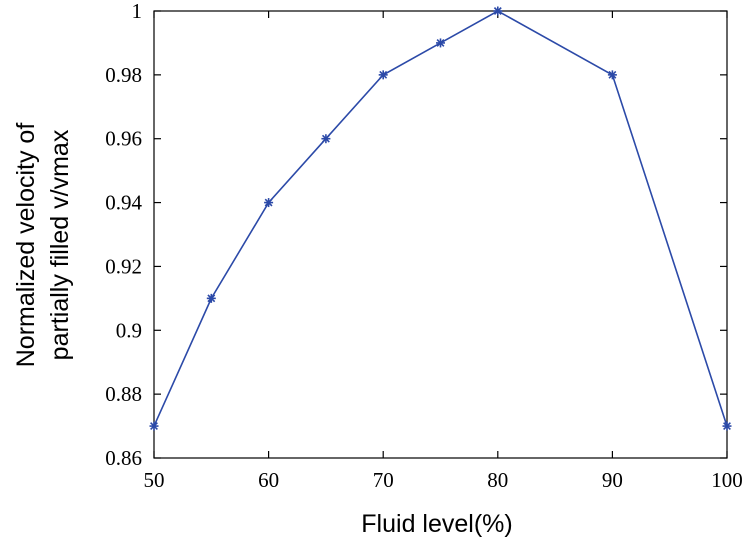  Describe the element at coordinates (123, 75) in the screenshot. I see `y-tick-label: 0.98` at that location.